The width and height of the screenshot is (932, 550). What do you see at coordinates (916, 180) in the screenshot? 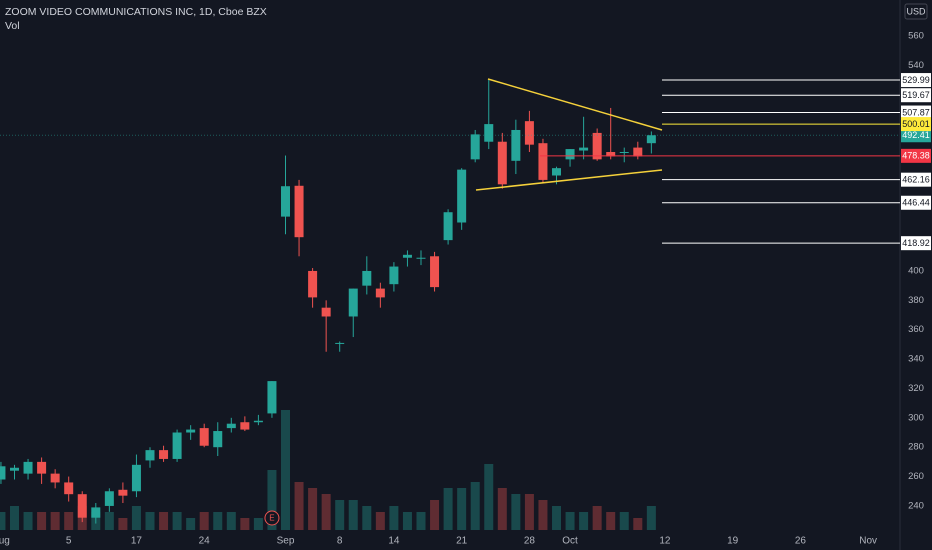
I see `level-label: 462.16` at bounding box center [916, 180].